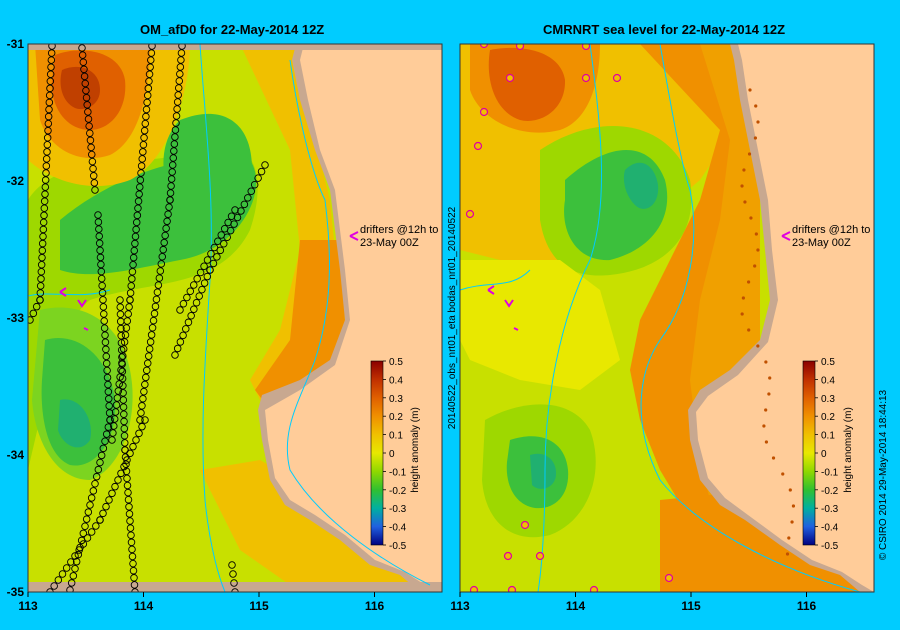 The image size is (900, 630). I want to click on colorbar-tick-label: -0.2, so click(398, 491).